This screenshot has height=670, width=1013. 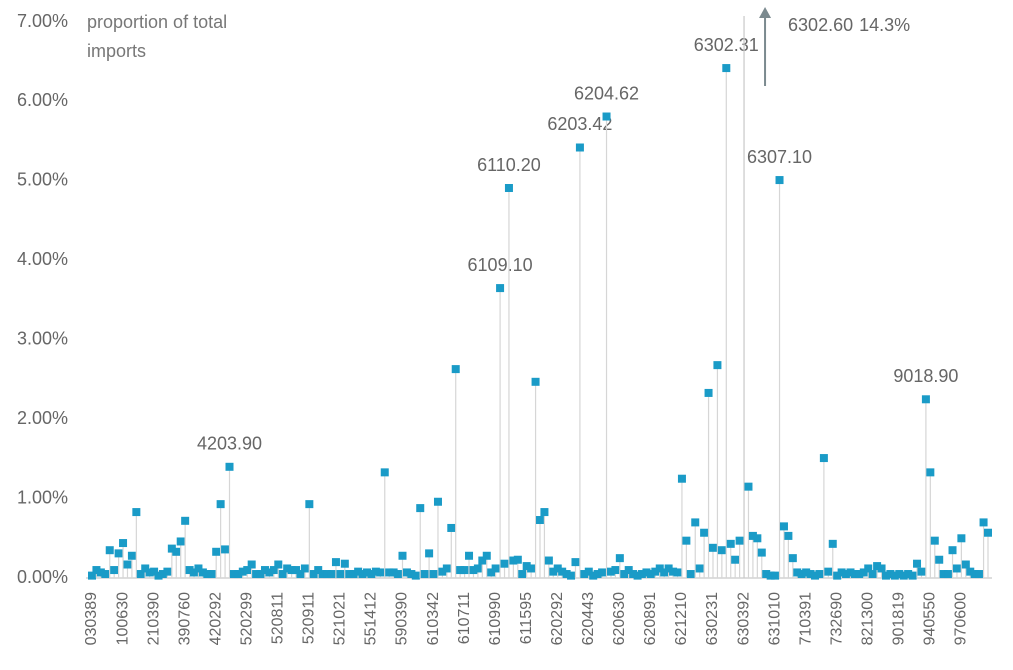 I want to click on point-label: 6302.31, so click(x=726, y=45).